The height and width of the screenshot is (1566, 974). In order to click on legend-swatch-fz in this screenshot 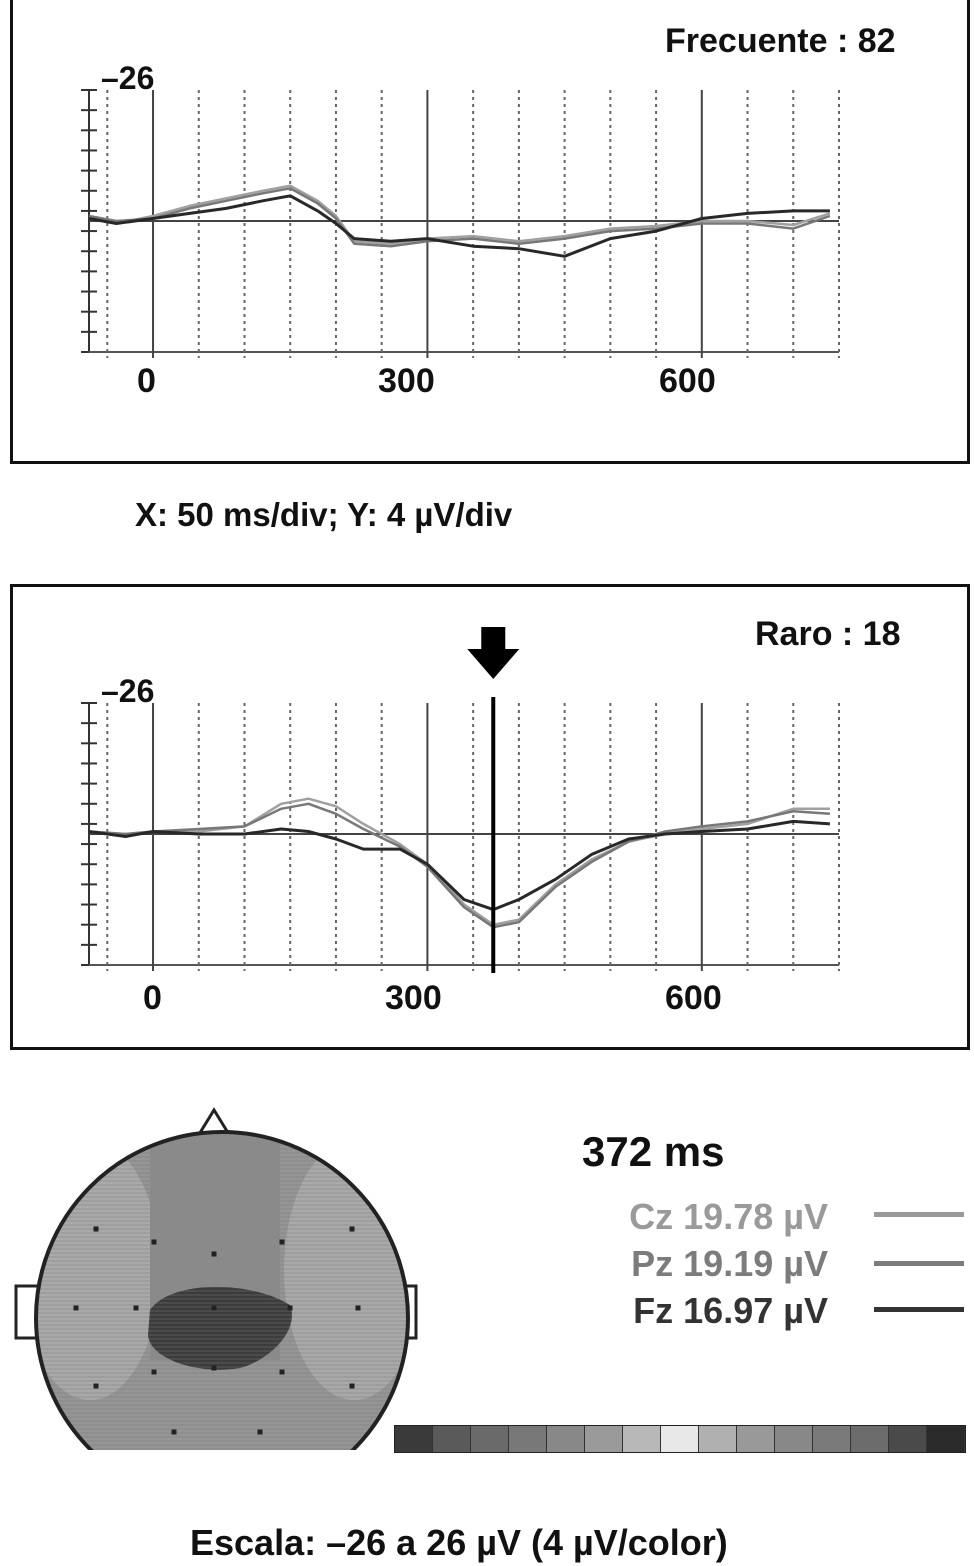, I will do `click(919, 1309)`.